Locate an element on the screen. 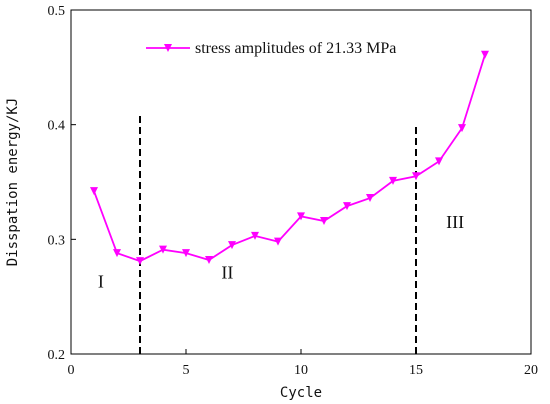 The image size is (550, 404). x-tick-label: 0 is located at coordinates (71, 370).